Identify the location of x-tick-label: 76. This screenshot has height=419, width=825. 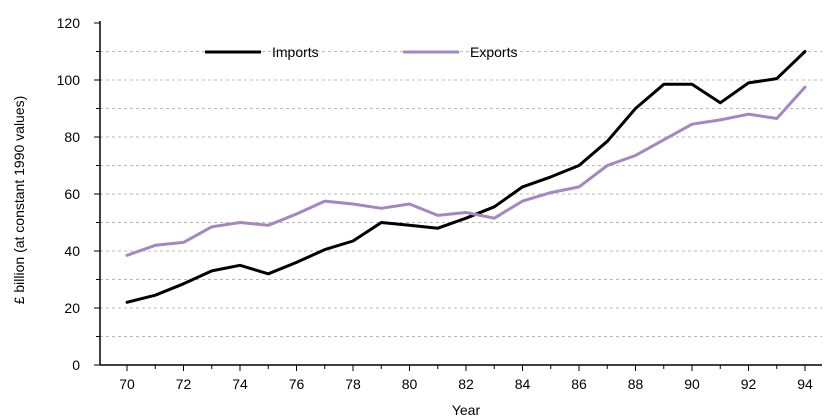
(297, 384).